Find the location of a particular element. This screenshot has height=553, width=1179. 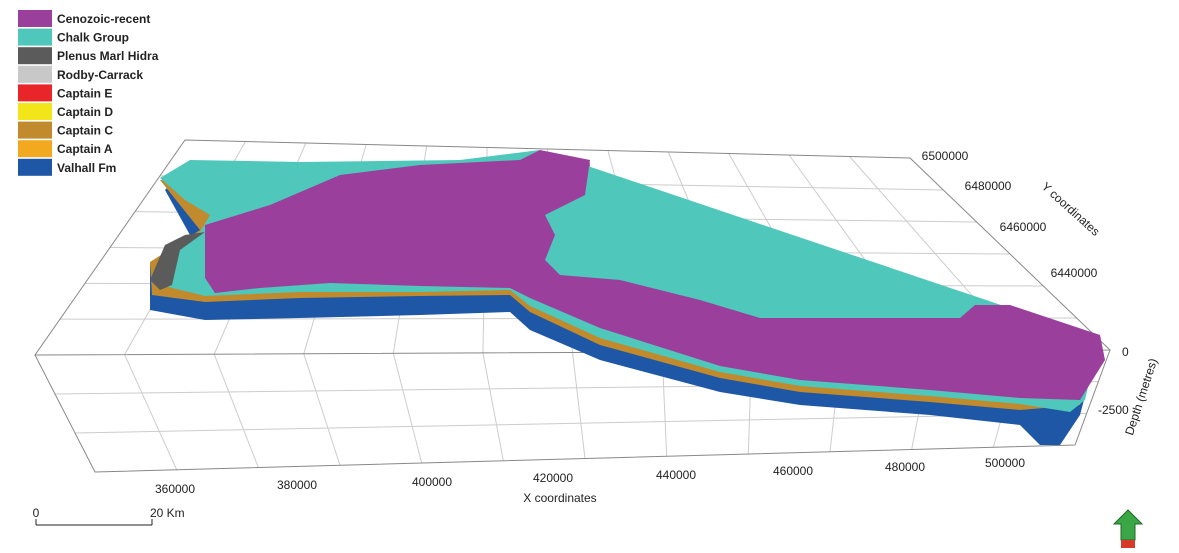

z-tick-label: 0 is located at coordinates (1125, 352).